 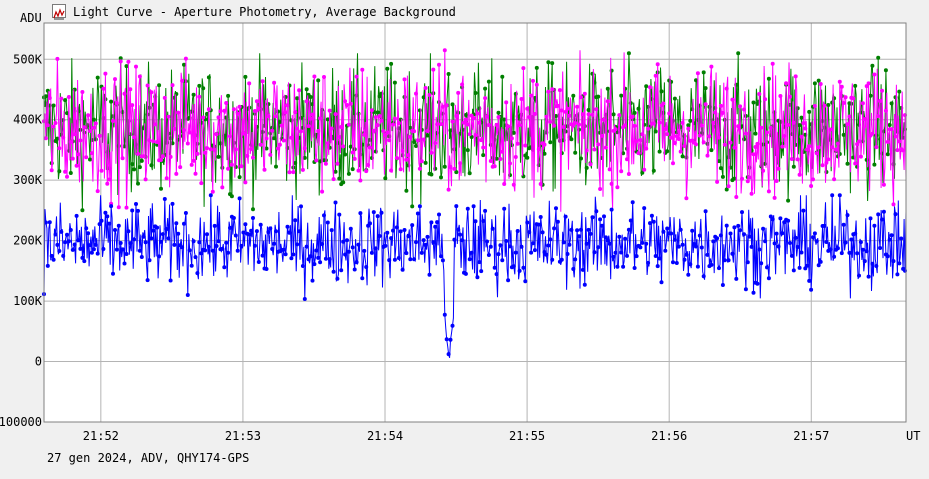 What do you see at coordinates (59, 12) in the screenshot?
I see `chart-icon` at bounding box center [59, 12].